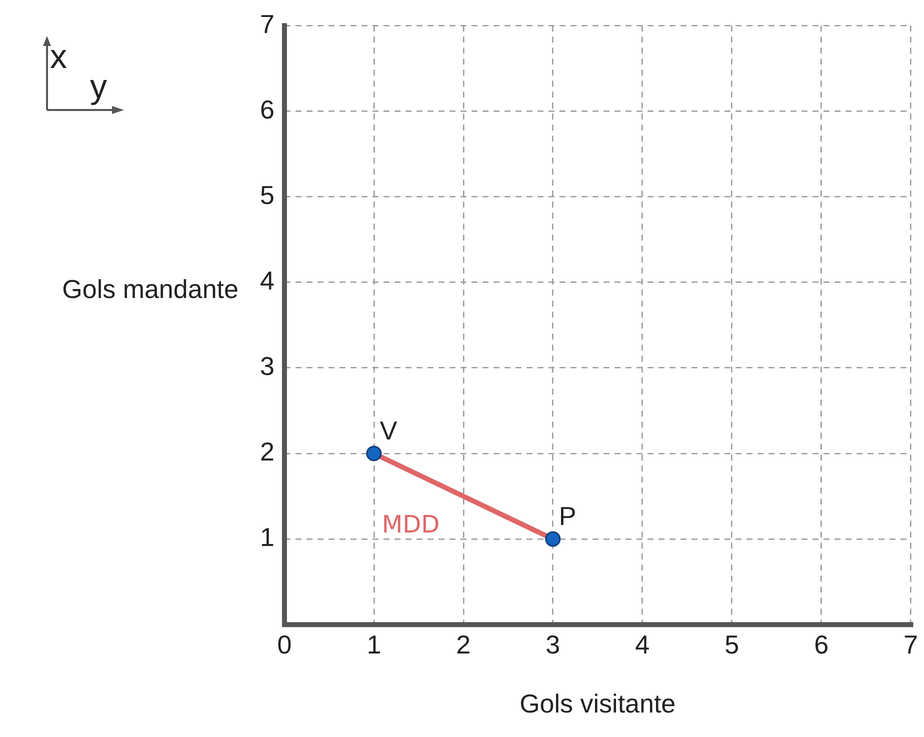 This screenshot has width=924, height=737. Describe the element at coordinates (284, 644) in the screenshot. I see `x-tick-label: 0` at that location.